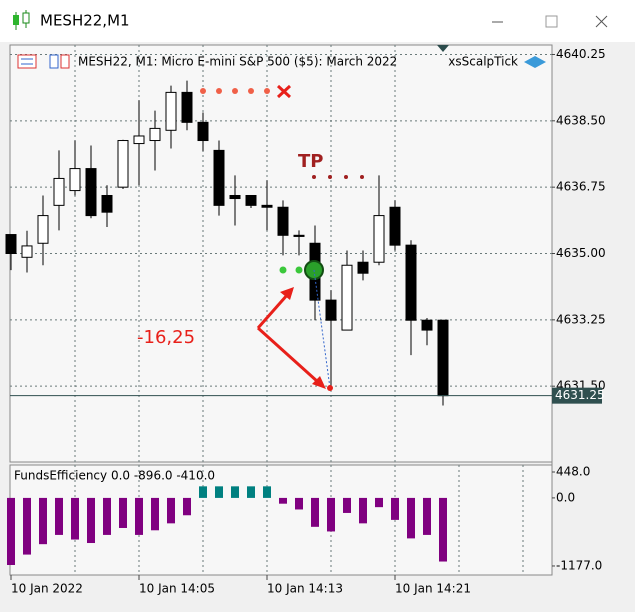 Image resolution: width=635 pixels, height=612 pixels. Describe the element at coordinates (177, 589) in the screenshot. I see `x-tick-label: 10 Jan 14:05` at that location.